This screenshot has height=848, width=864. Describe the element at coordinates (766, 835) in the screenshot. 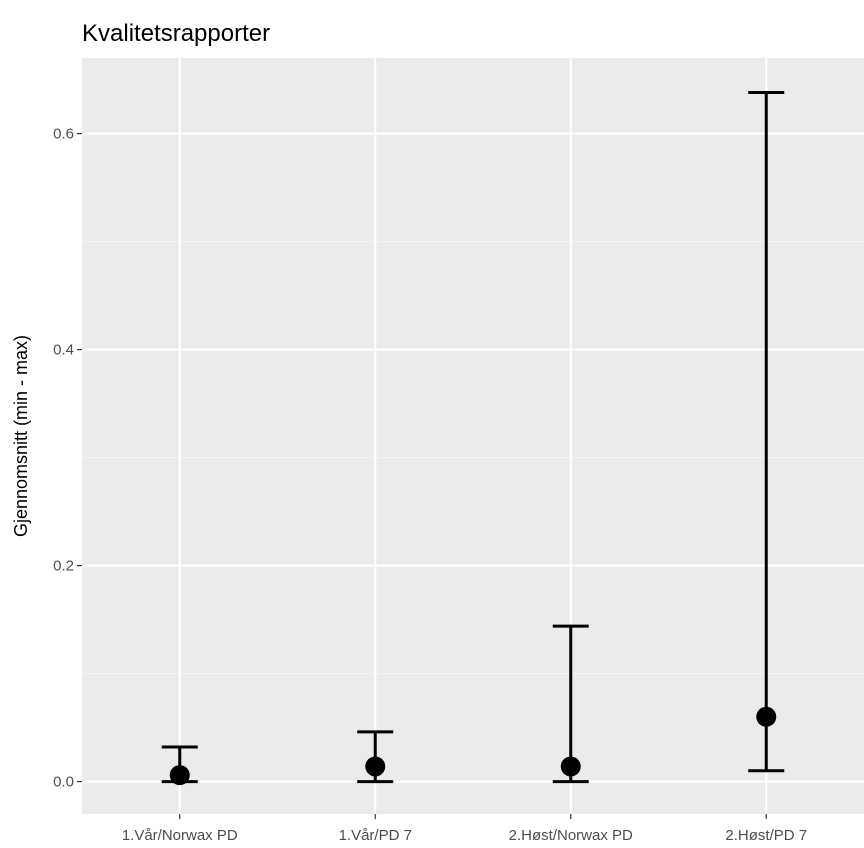

I see `x-tick-label: 2.Høst/PD 7` at that location.